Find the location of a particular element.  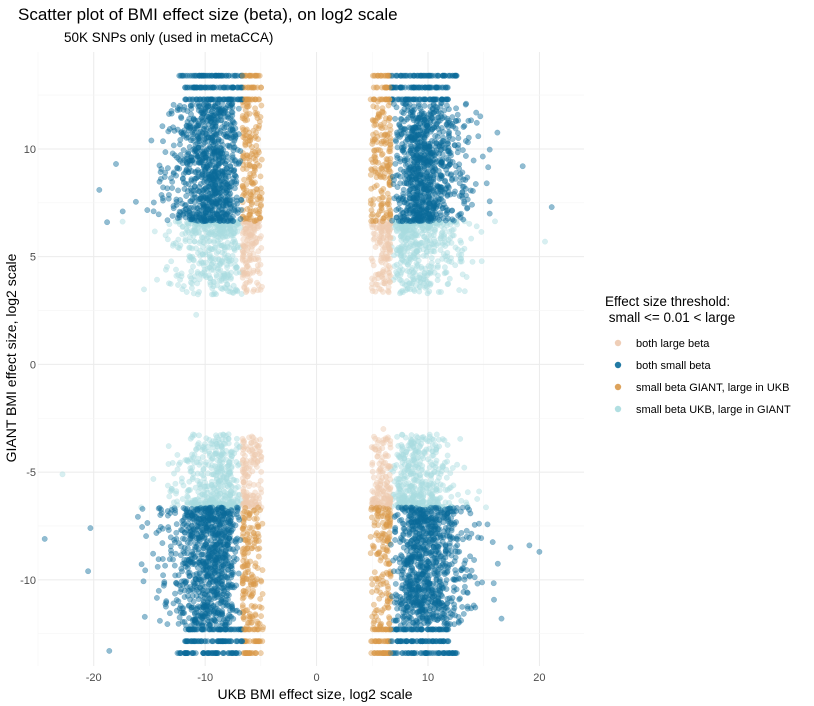

chart-subtitle: 50K SNPs only (used in metaCCA) is located at coordinates (168, 37).